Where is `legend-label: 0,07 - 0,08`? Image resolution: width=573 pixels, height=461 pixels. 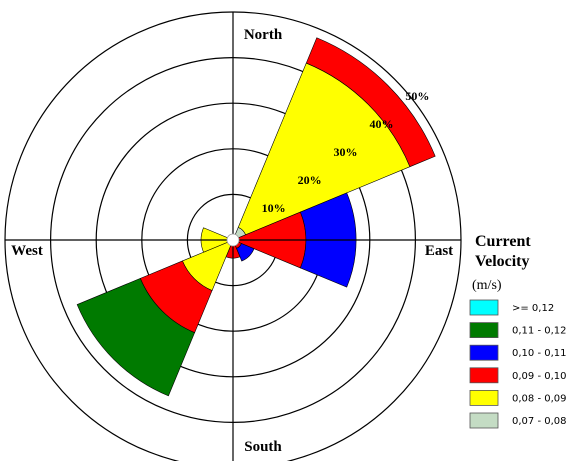 legend-label: 0,07 - 0,08 is located at coordinates (539, 421).